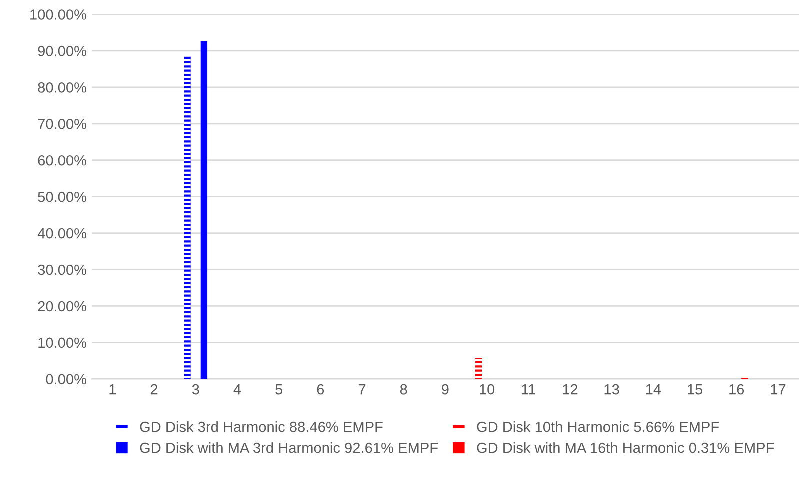  What do you see at coordinates (261, 427) in the screenshot?
I see `legend-label: GD Disk 3rd Harmonic 88.46% EMPF` at bounding box center [261, 427].